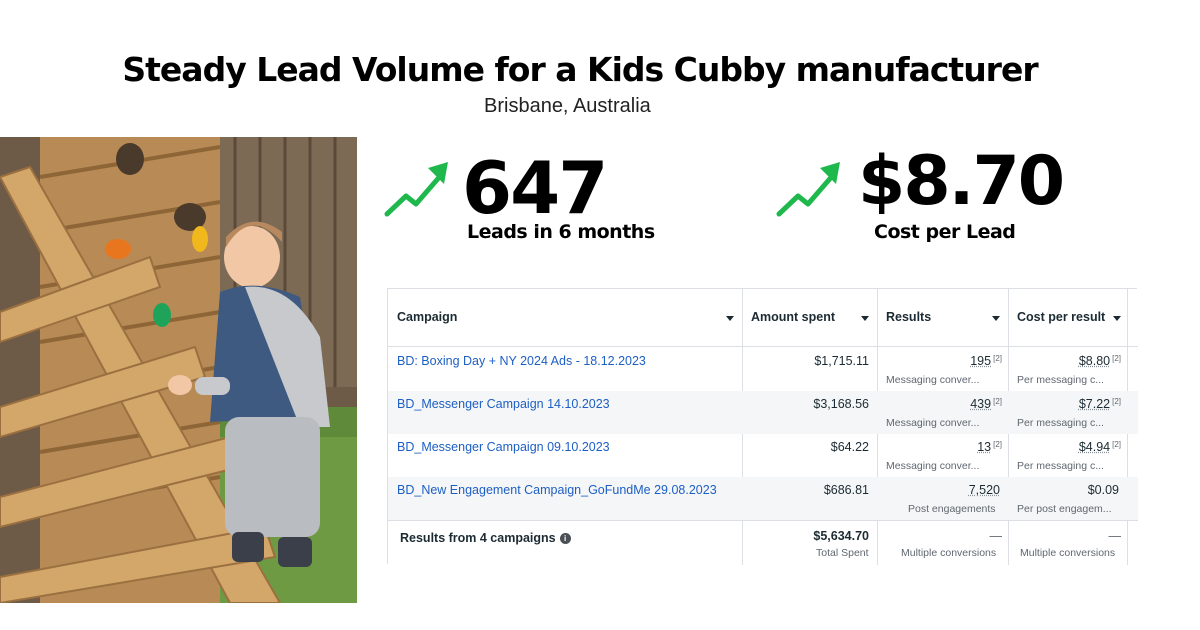 This screenshot has width=1200, height=630. I want to click on total-cpr-value: —, so click(1115, 536).